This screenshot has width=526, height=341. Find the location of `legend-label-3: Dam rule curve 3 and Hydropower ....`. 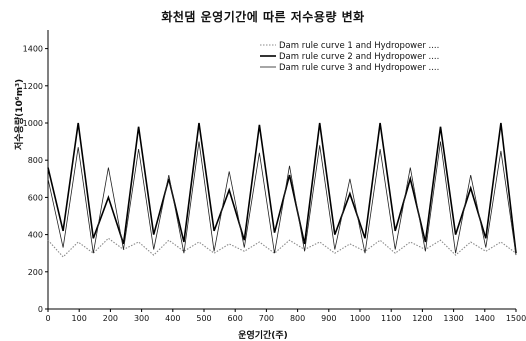

legend-label-3: Dam rule curve 3 and Hydropower .... is located at coordinates (359, 68).